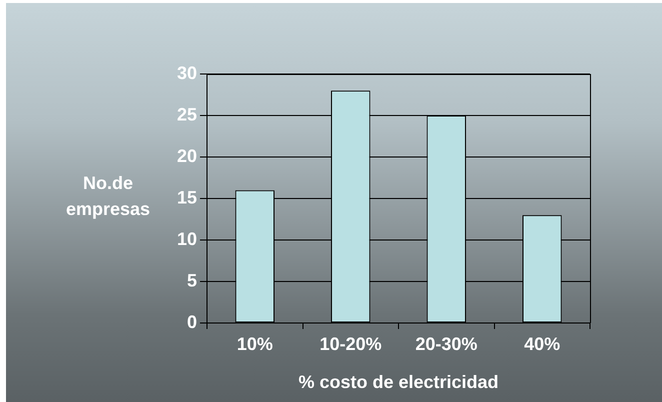 The image size is (662, 402). I want to click on x-tick-label: 40%, so click(542, 344).